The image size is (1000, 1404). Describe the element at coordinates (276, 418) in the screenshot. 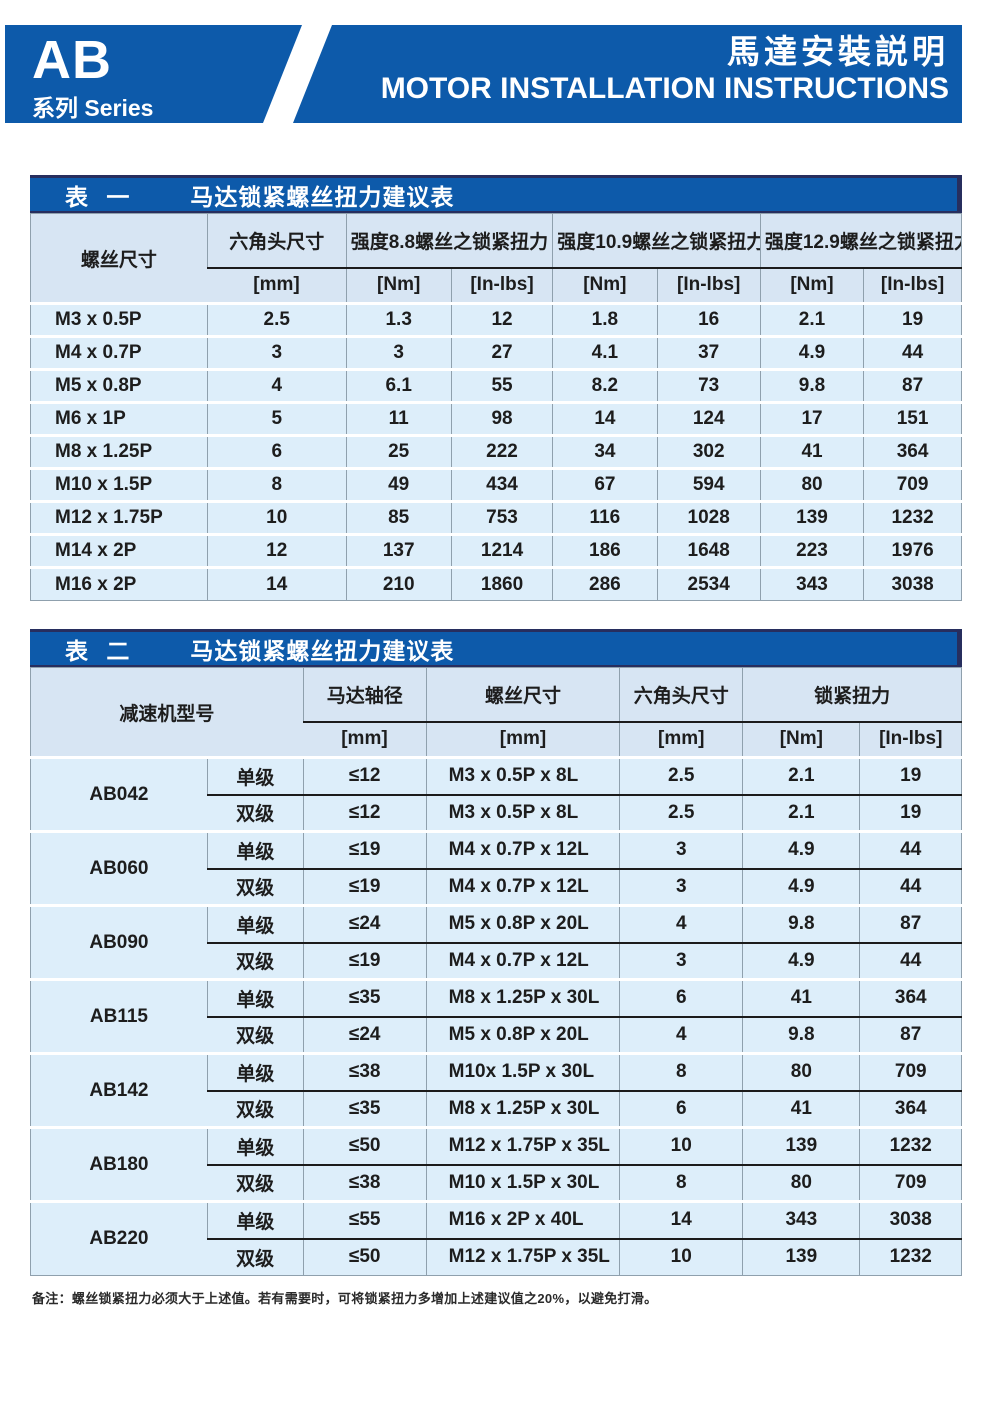

I see `hex-cell: 5` at that location.